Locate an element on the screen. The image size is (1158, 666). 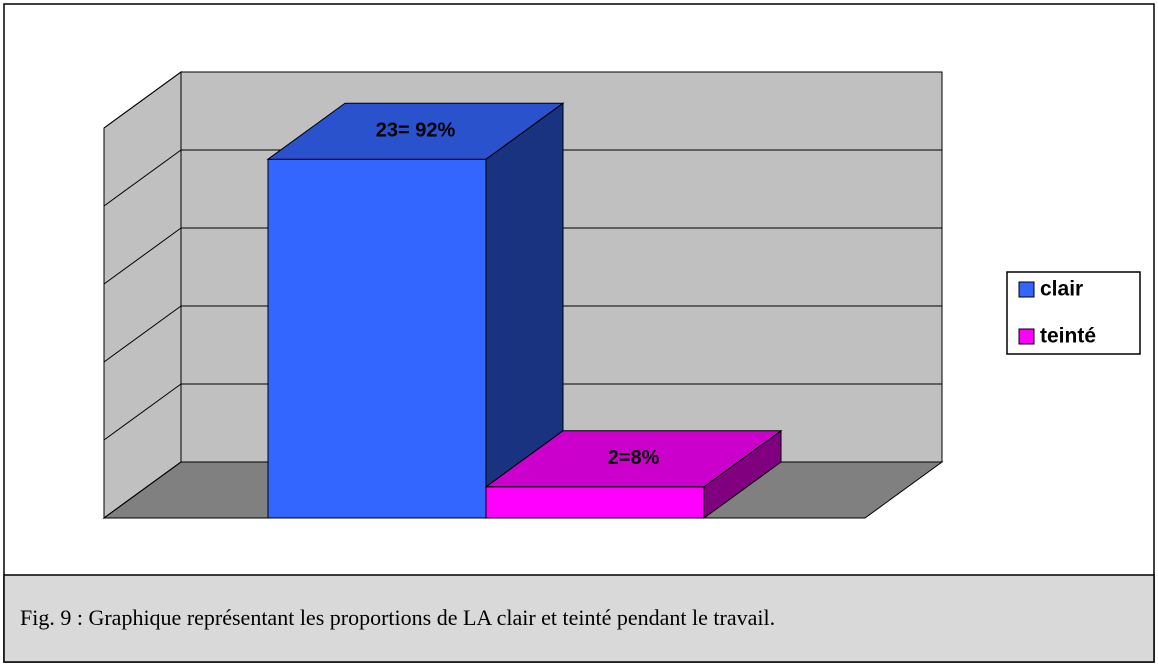
bar is located at coordinates (633, 474).